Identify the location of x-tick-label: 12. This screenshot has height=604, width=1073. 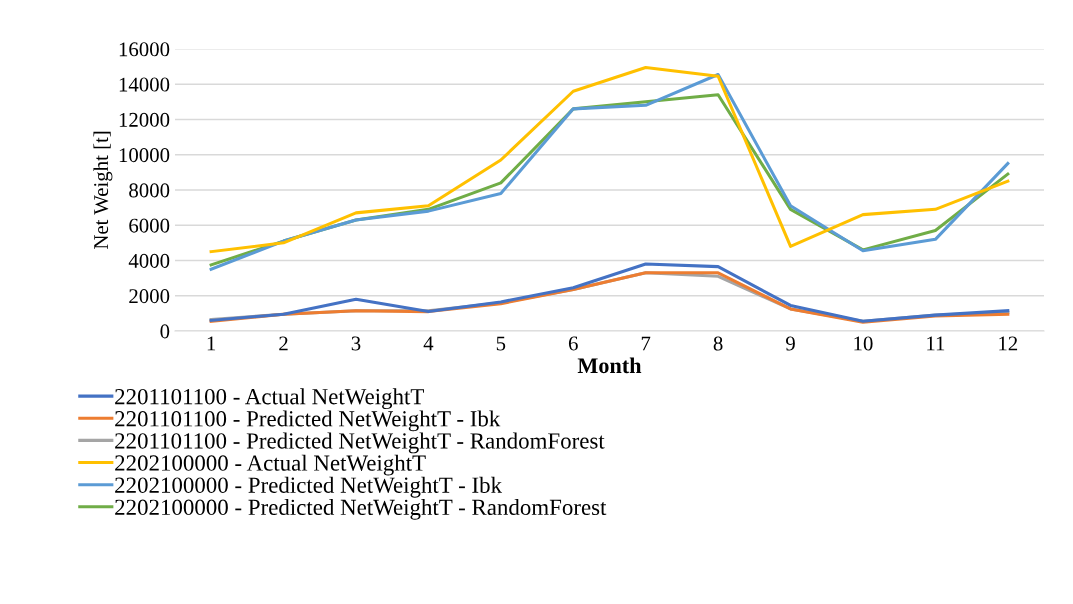
(1008, 343).